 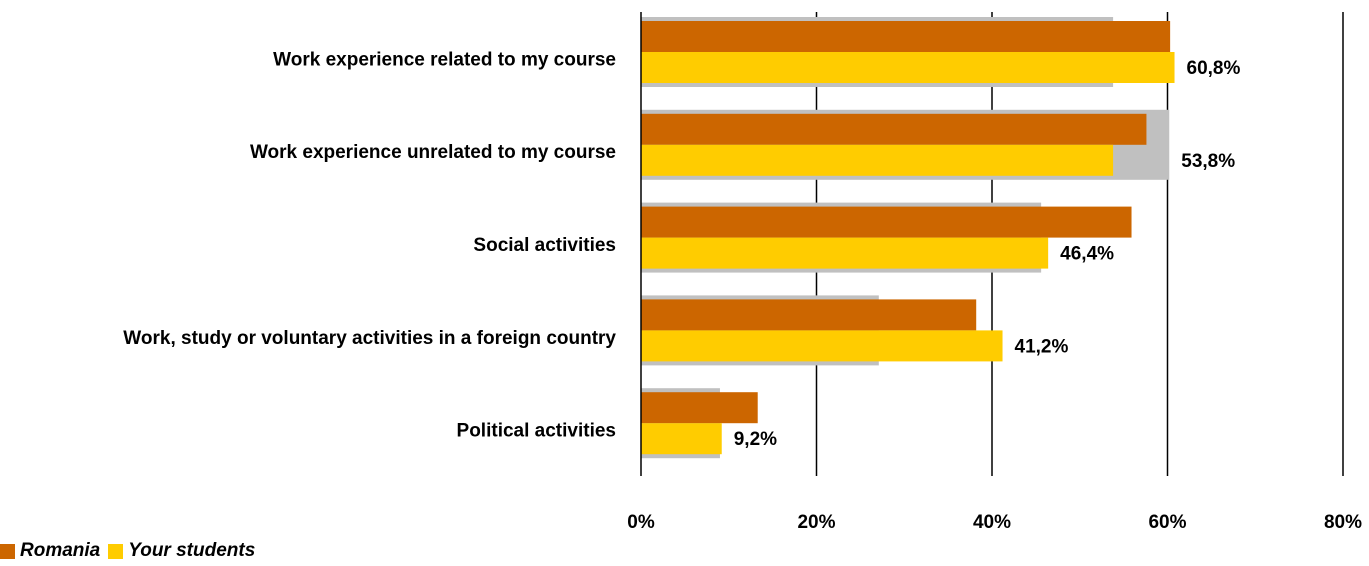 What do you see at coordinates (116, 551) in the screenshot?
I see `legend-swatch-your-students` at bounding box center [116, 551].